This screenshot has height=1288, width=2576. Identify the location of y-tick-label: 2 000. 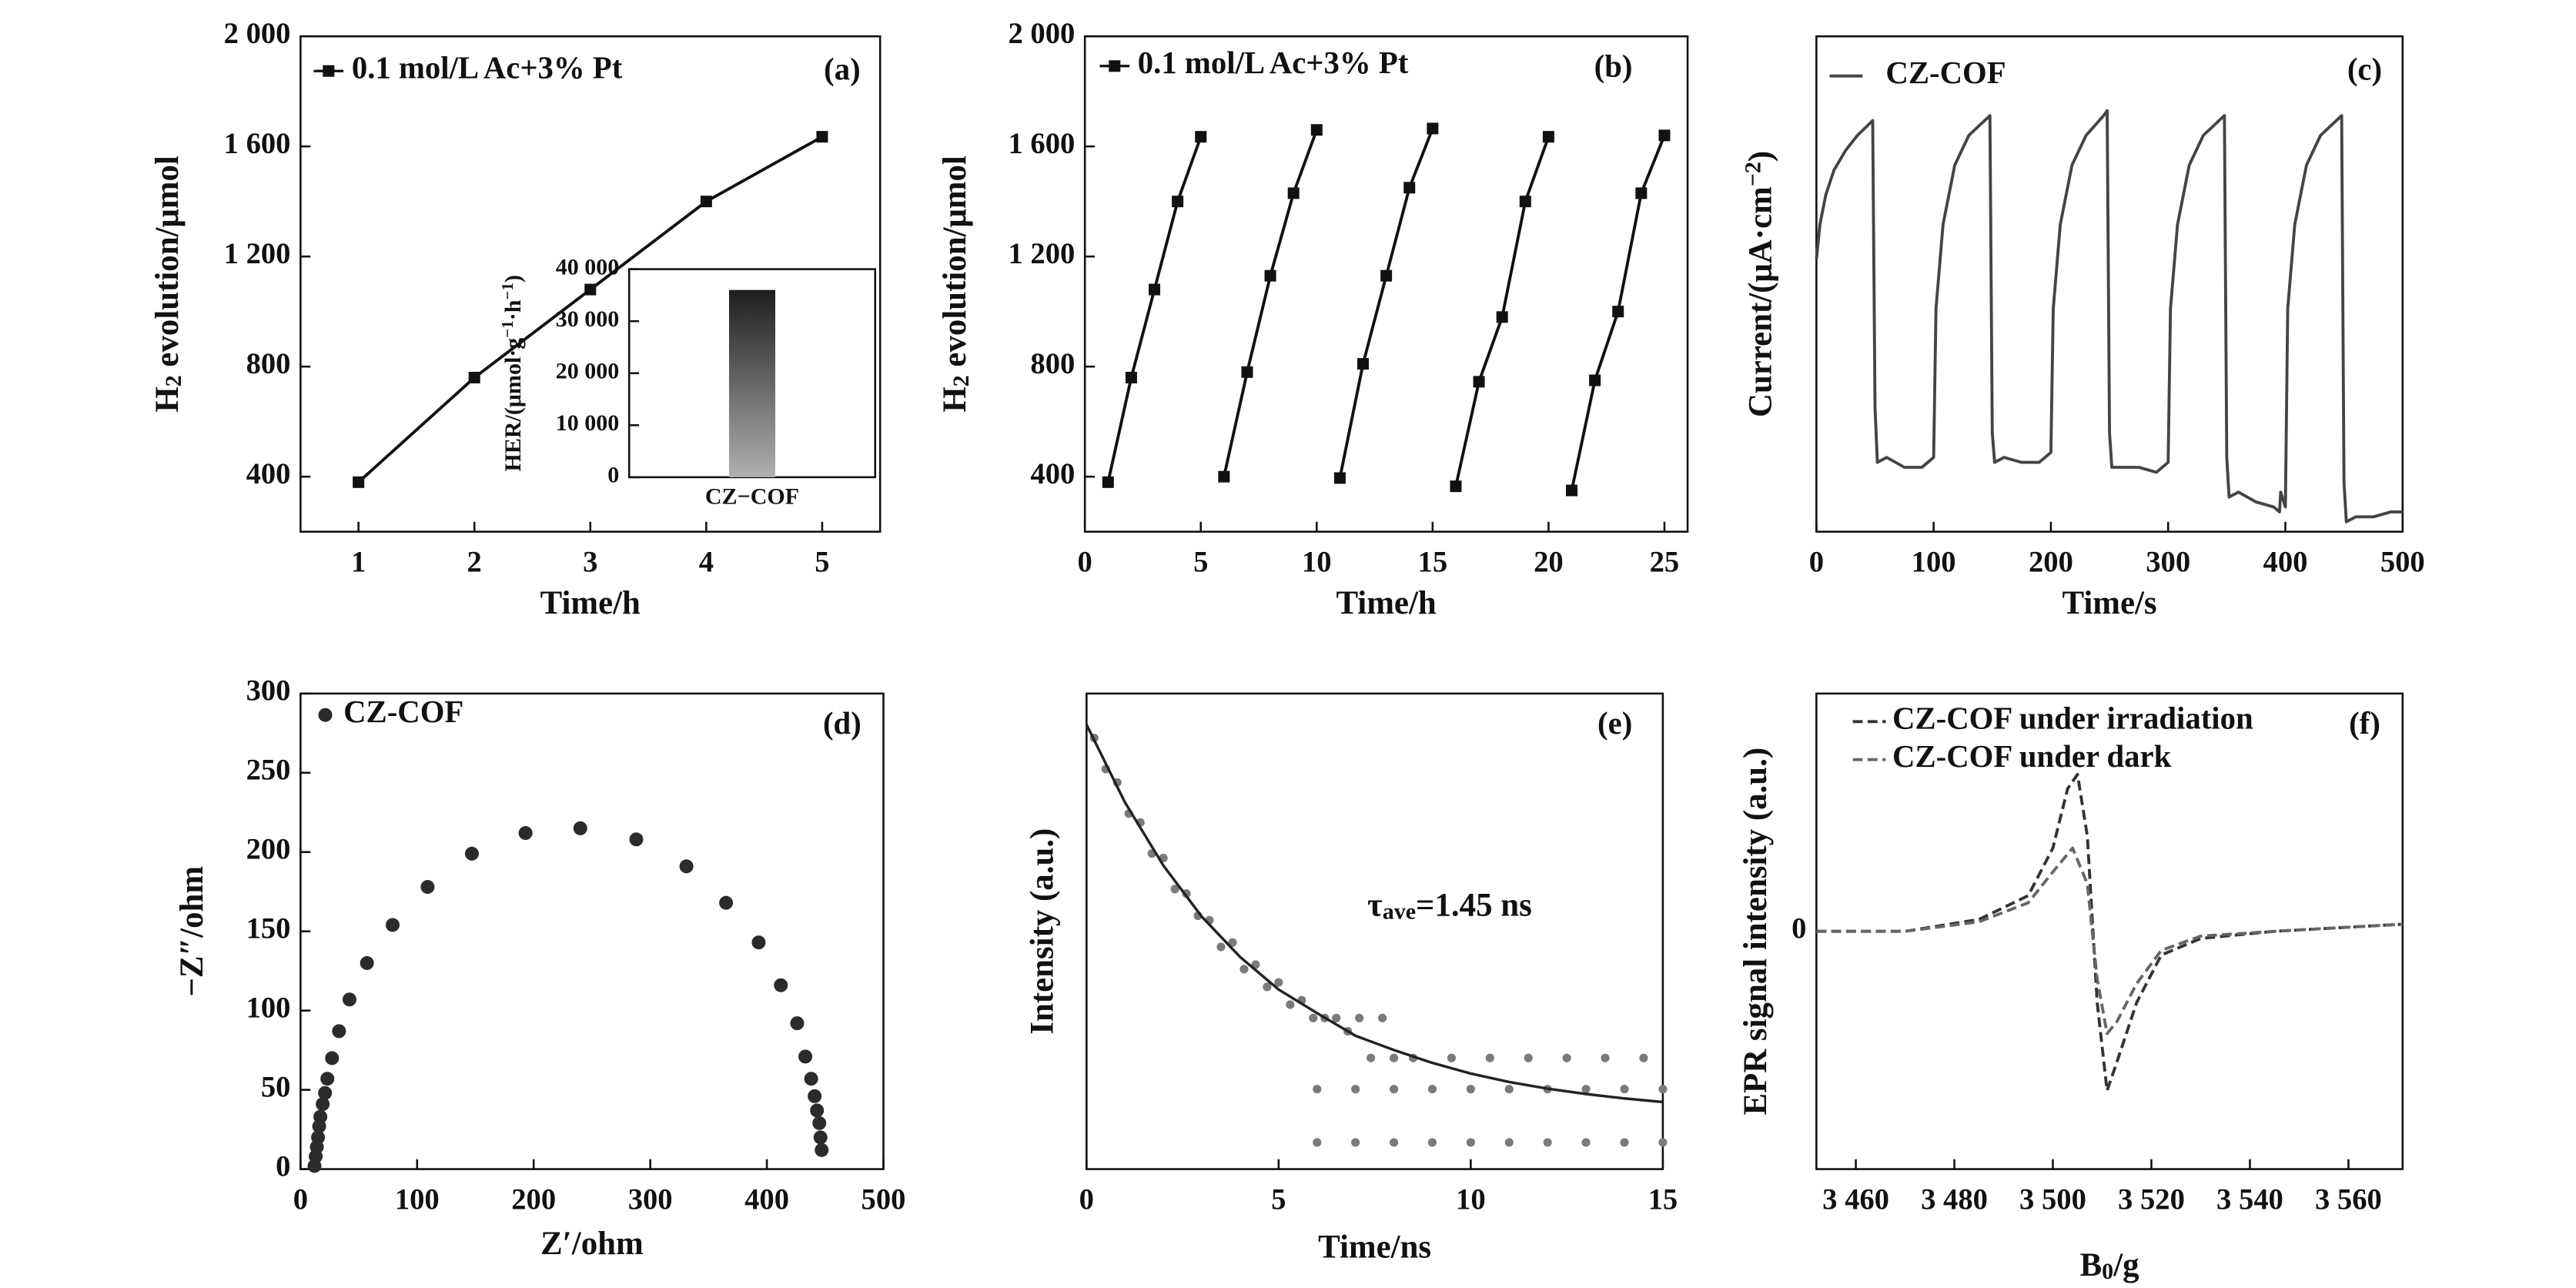
(257, 34).